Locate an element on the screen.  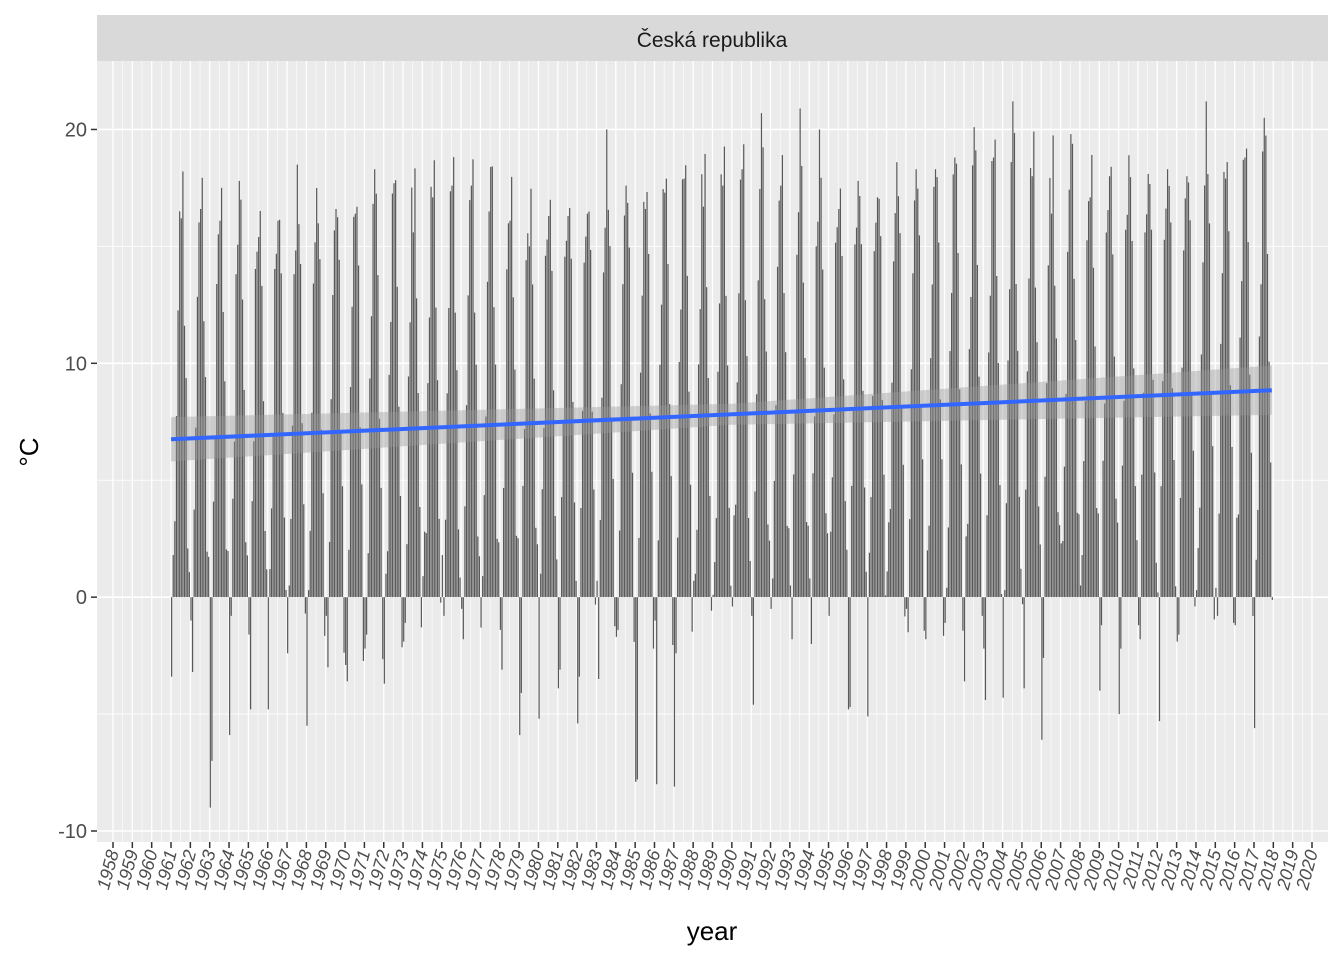
facet-strip is located at coordinates (712, 38).